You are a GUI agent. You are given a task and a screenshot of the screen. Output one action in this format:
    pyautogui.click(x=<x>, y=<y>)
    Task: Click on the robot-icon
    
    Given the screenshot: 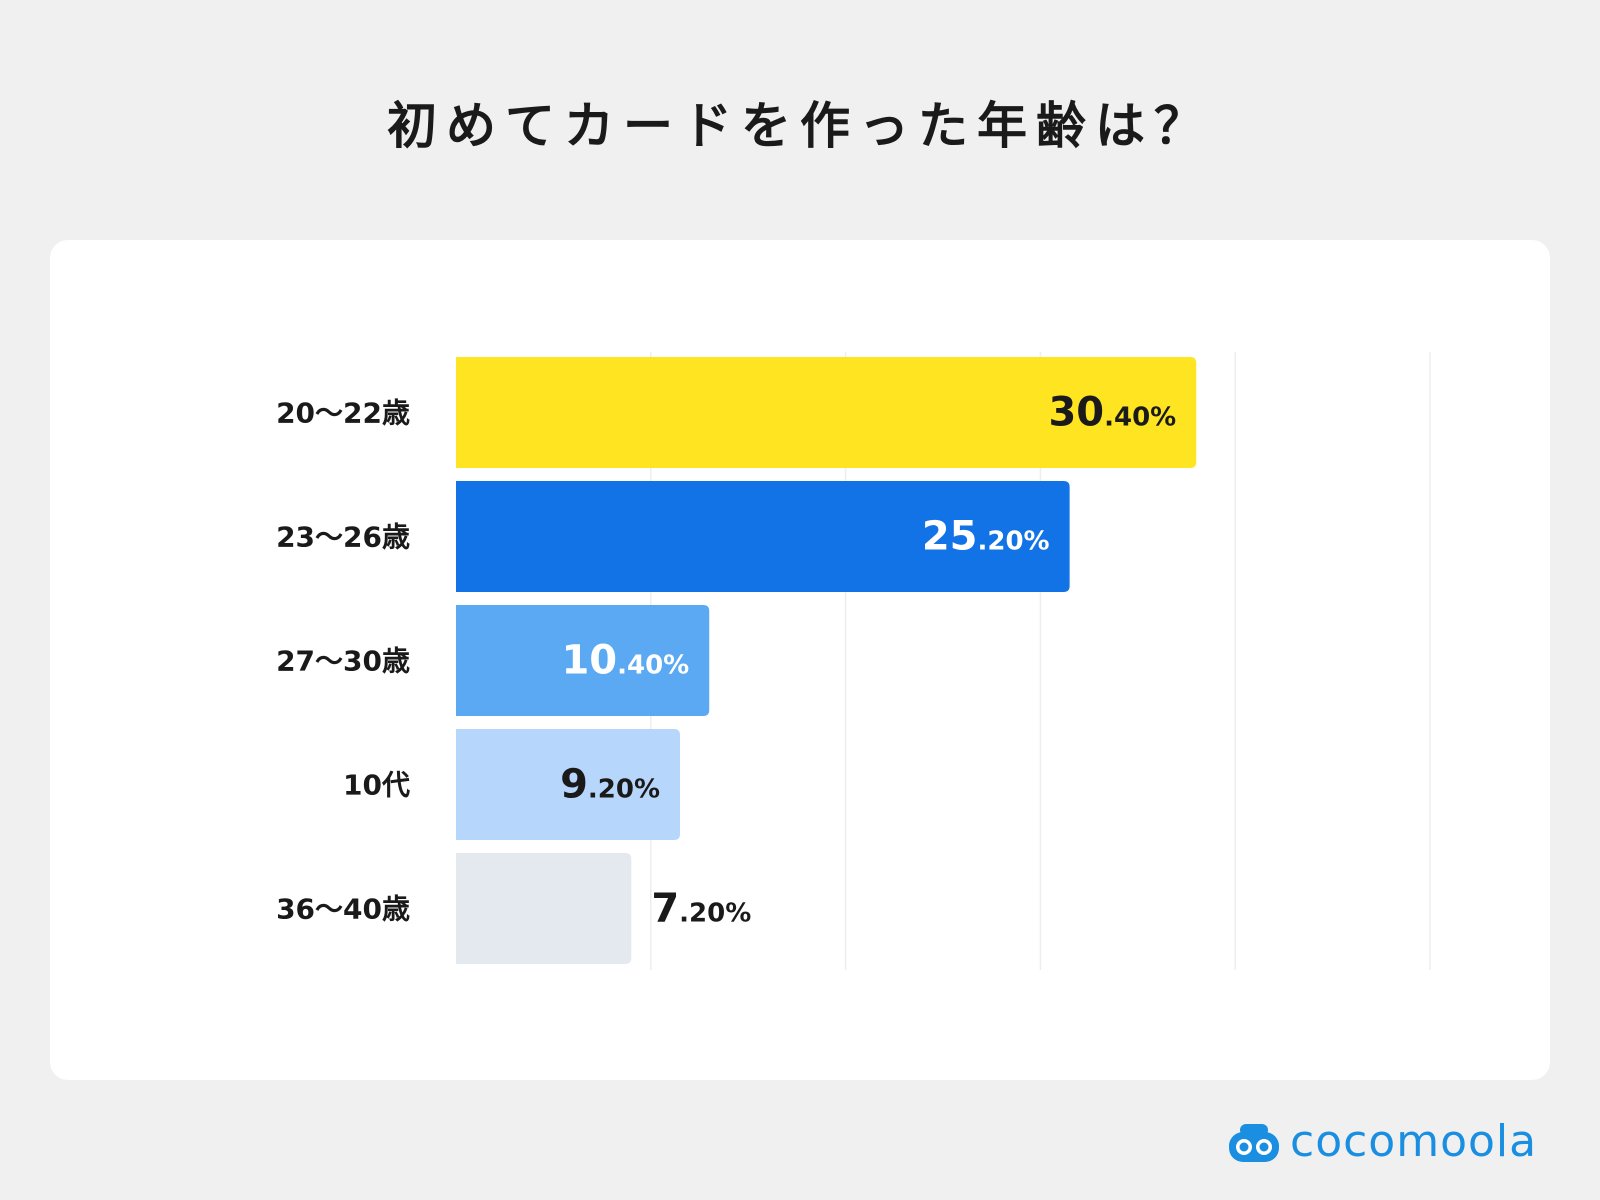 What is the action you would take?
    pyautogui.click(x=1254, y=1143)
    